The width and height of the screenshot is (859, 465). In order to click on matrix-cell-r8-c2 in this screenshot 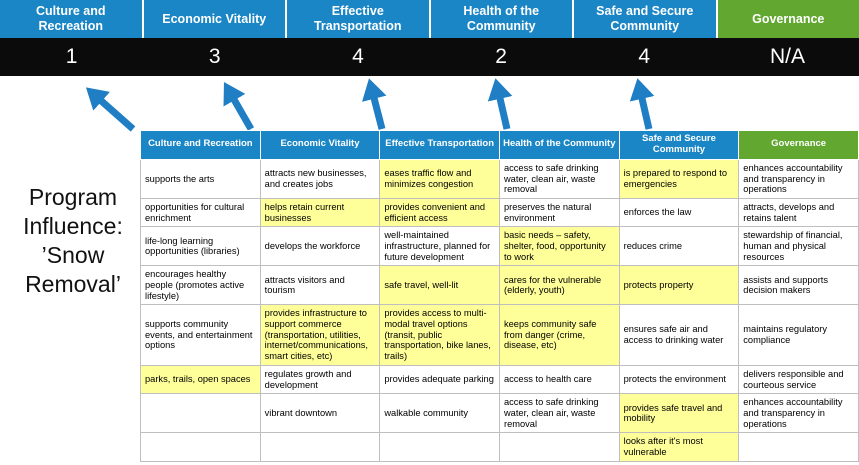, I will do `click(320, 447)`.